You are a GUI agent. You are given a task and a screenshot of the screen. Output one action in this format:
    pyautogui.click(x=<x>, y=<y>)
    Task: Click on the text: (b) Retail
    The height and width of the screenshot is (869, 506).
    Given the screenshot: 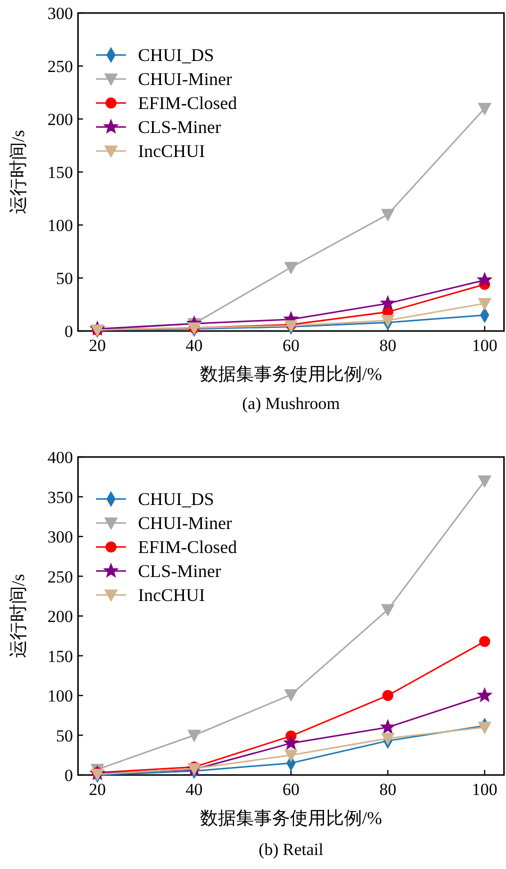 What is the action you would take?
    pyautogui.click(x=291, y=849)
    